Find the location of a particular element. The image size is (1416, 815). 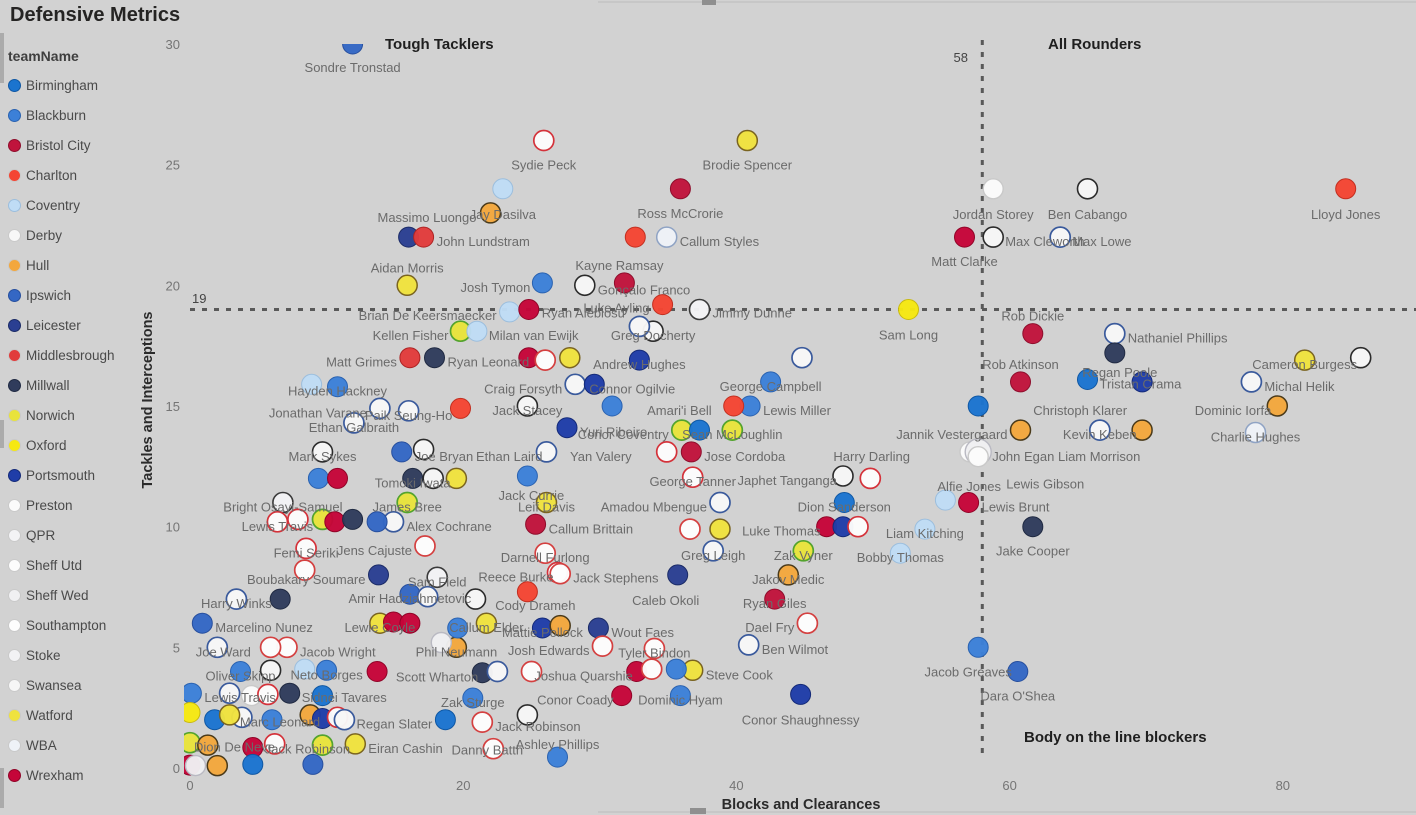

legend-item-bri: Bristol City is located at coordinates (88, 145).